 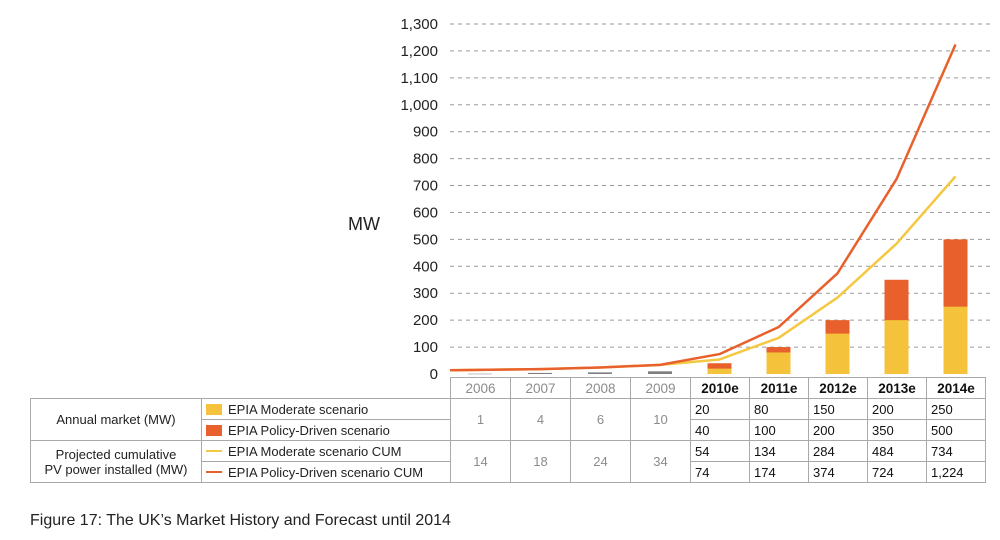 I want to click on series-label: EPIA Policy-Driven scenario CUM, so click(x=326, y=472).